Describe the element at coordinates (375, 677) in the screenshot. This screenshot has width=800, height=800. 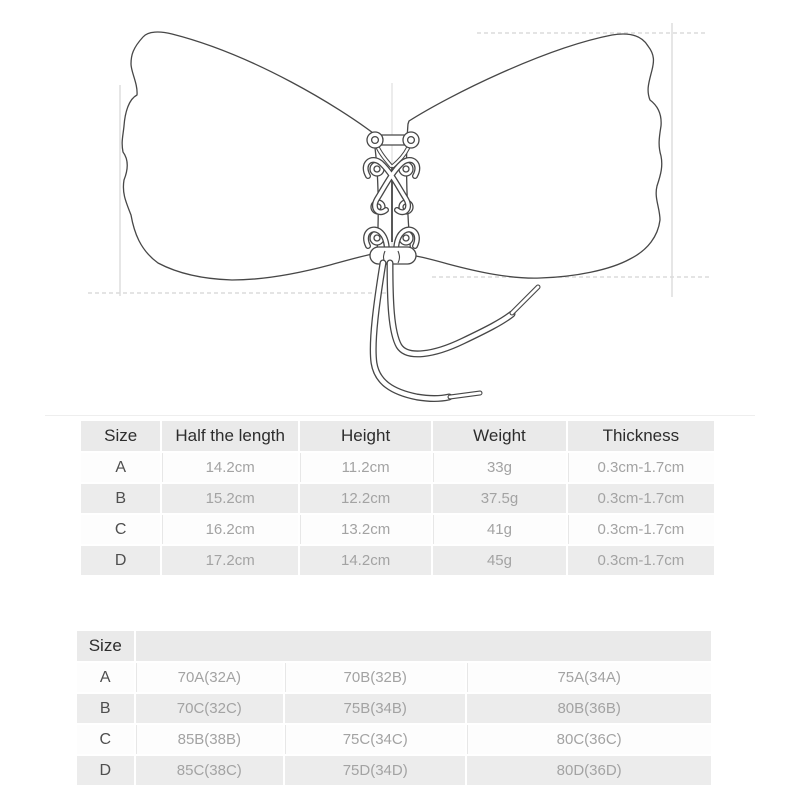
I see `table-cell: 70B(32B)` at that location.